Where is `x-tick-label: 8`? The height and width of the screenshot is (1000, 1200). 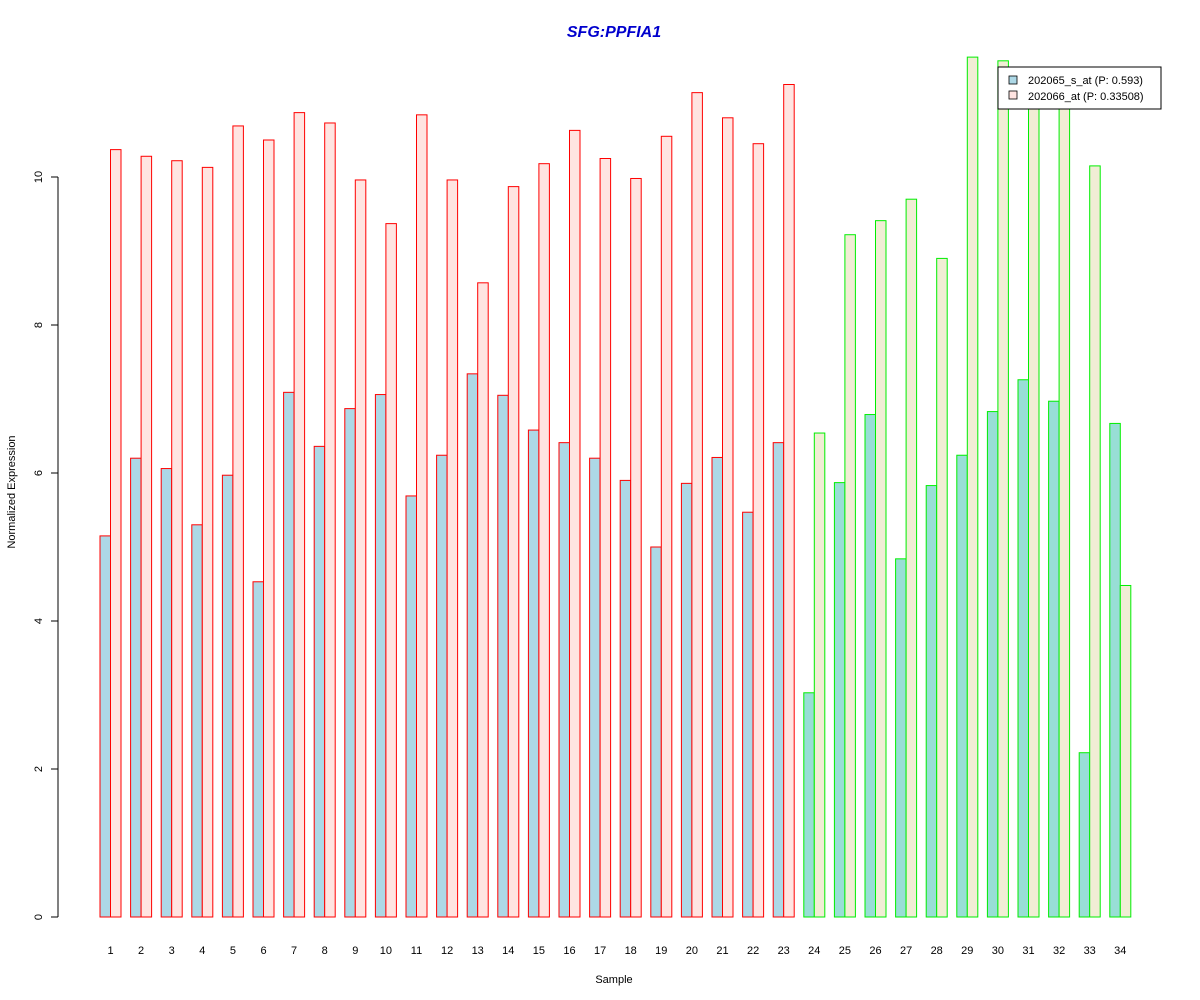
x-tick-label: 8 is located at coordinates (325, 951).